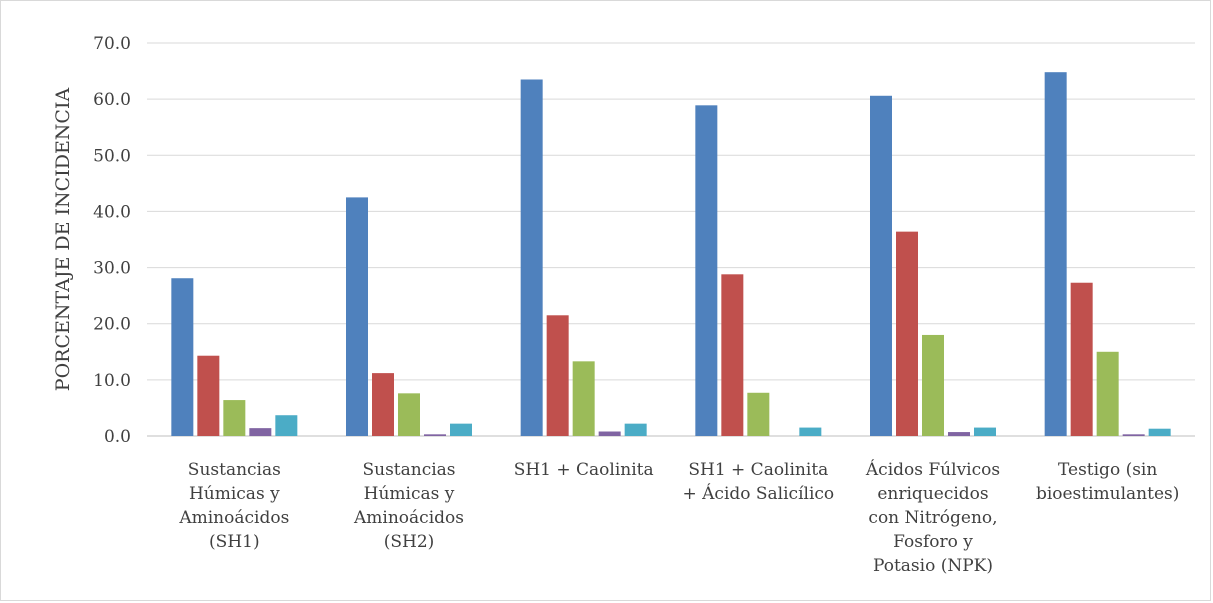 This screenshot has height=603, width=1213. I want to click on x-category-label-line: (SH2), so click(409, 542).